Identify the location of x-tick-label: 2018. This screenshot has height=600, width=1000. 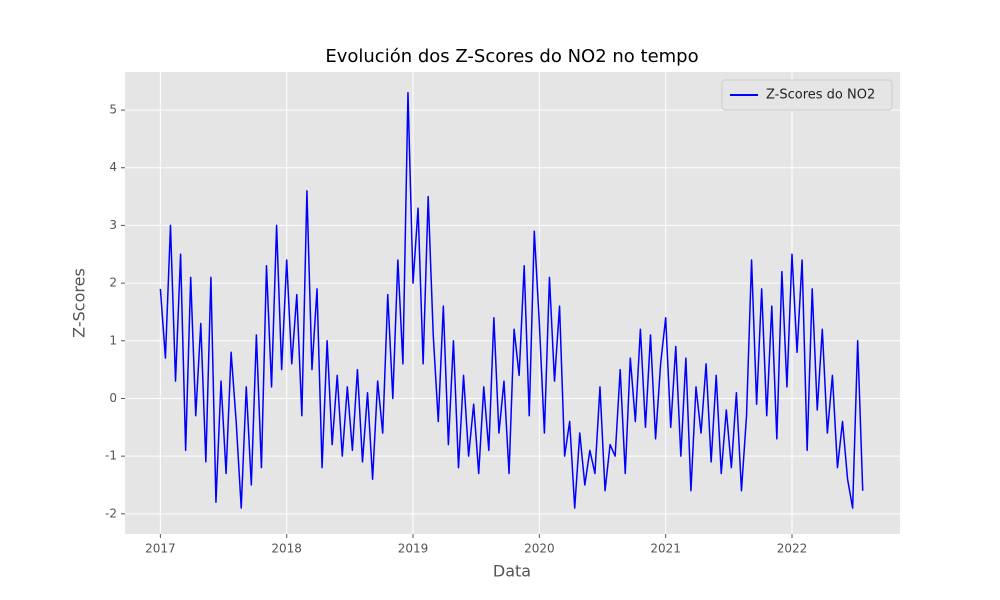
(286, 549).